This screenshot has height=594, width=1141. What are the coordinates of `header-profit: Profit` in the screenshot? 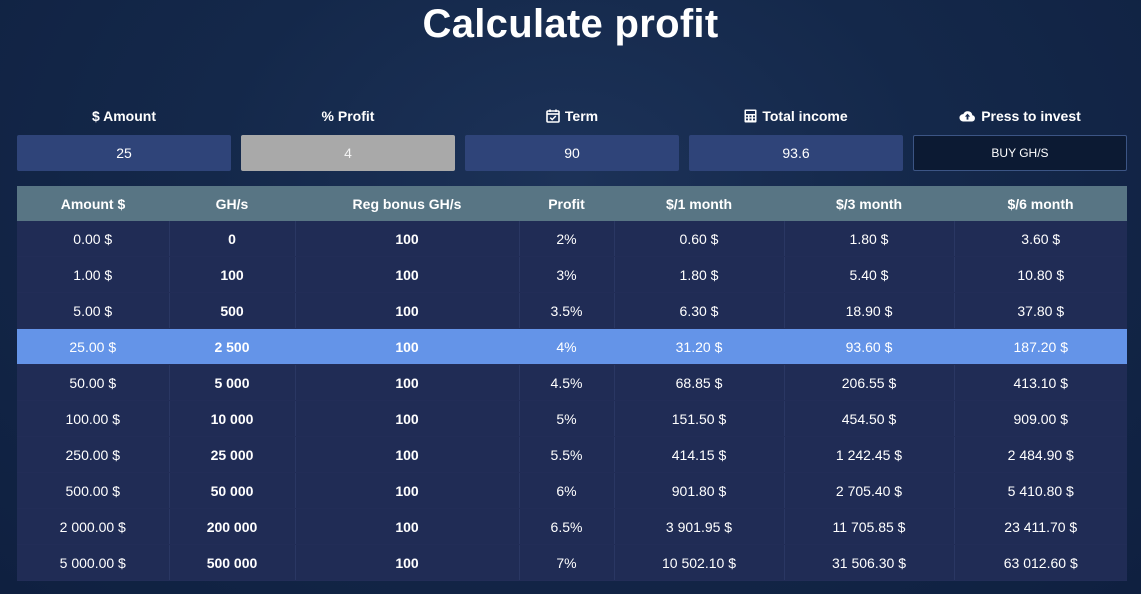 It's located at (566, 203).